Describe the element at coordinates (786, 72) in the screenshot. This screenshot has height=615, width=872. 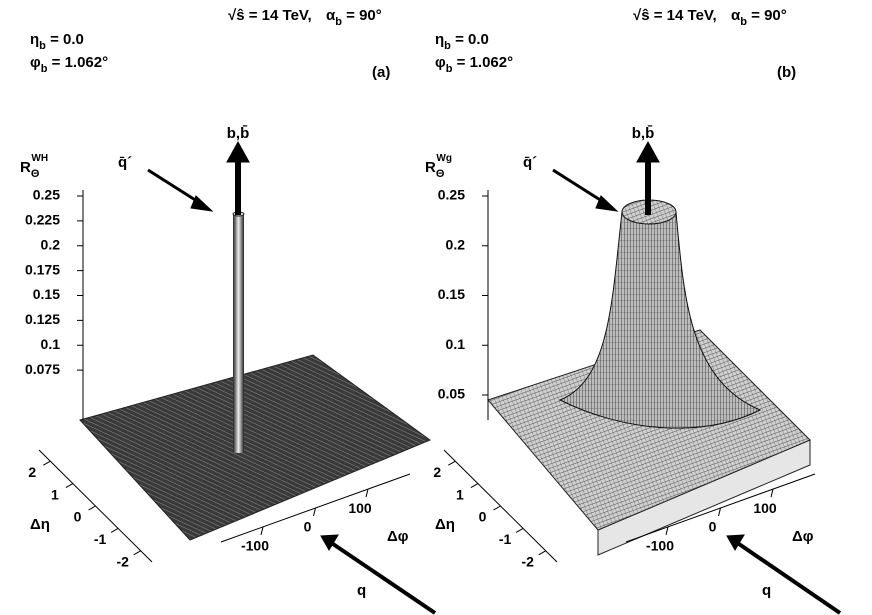
I see `panel-label: (b)` at that location.